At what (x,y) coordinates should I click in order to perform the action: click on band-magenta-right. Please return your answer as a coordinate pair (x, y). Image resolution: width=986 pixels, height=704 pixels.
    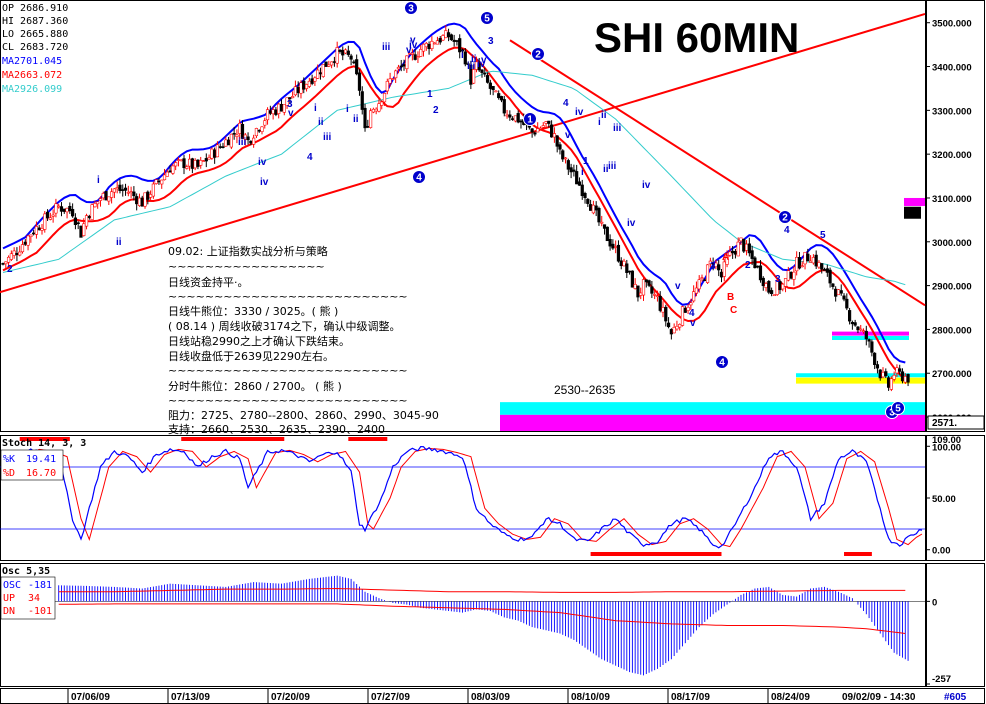
    Looking at the image, I should click on (914, 201).